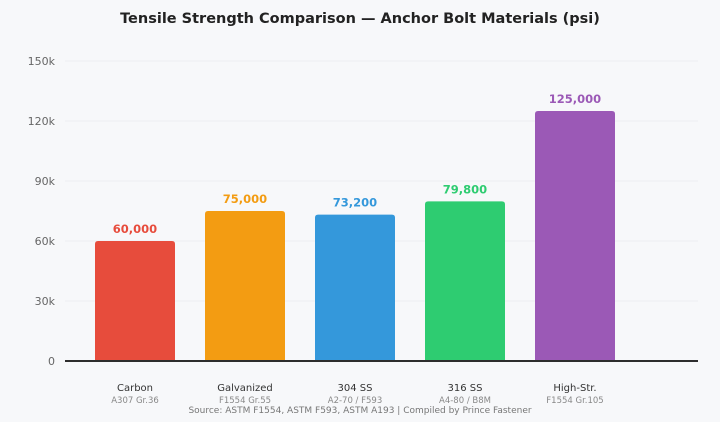 The image size is (720, 422). What do you see at coordinates (45, 181) in the screenshot?
I see `y-tick-label: 90k` at bounding box center [45, 181].